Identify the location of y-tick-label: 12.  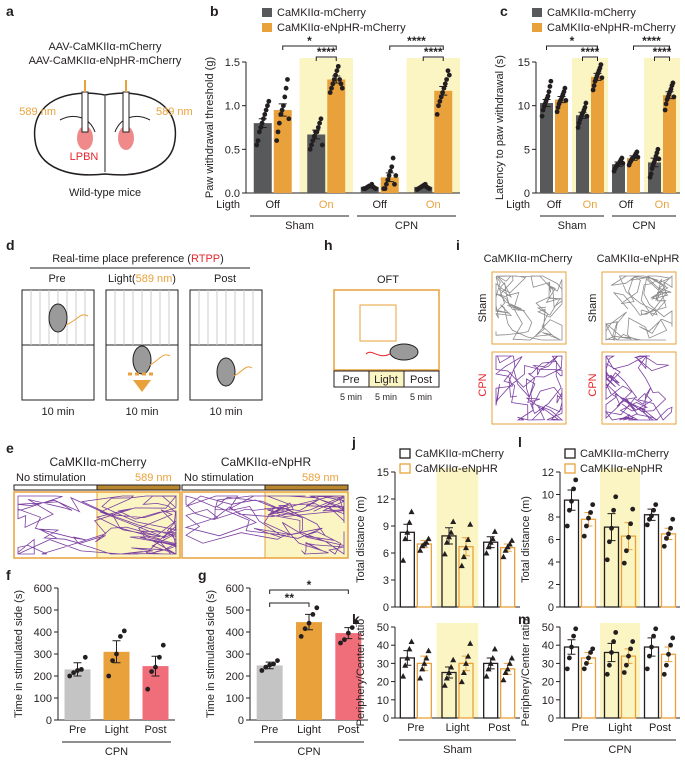
(383, 500).